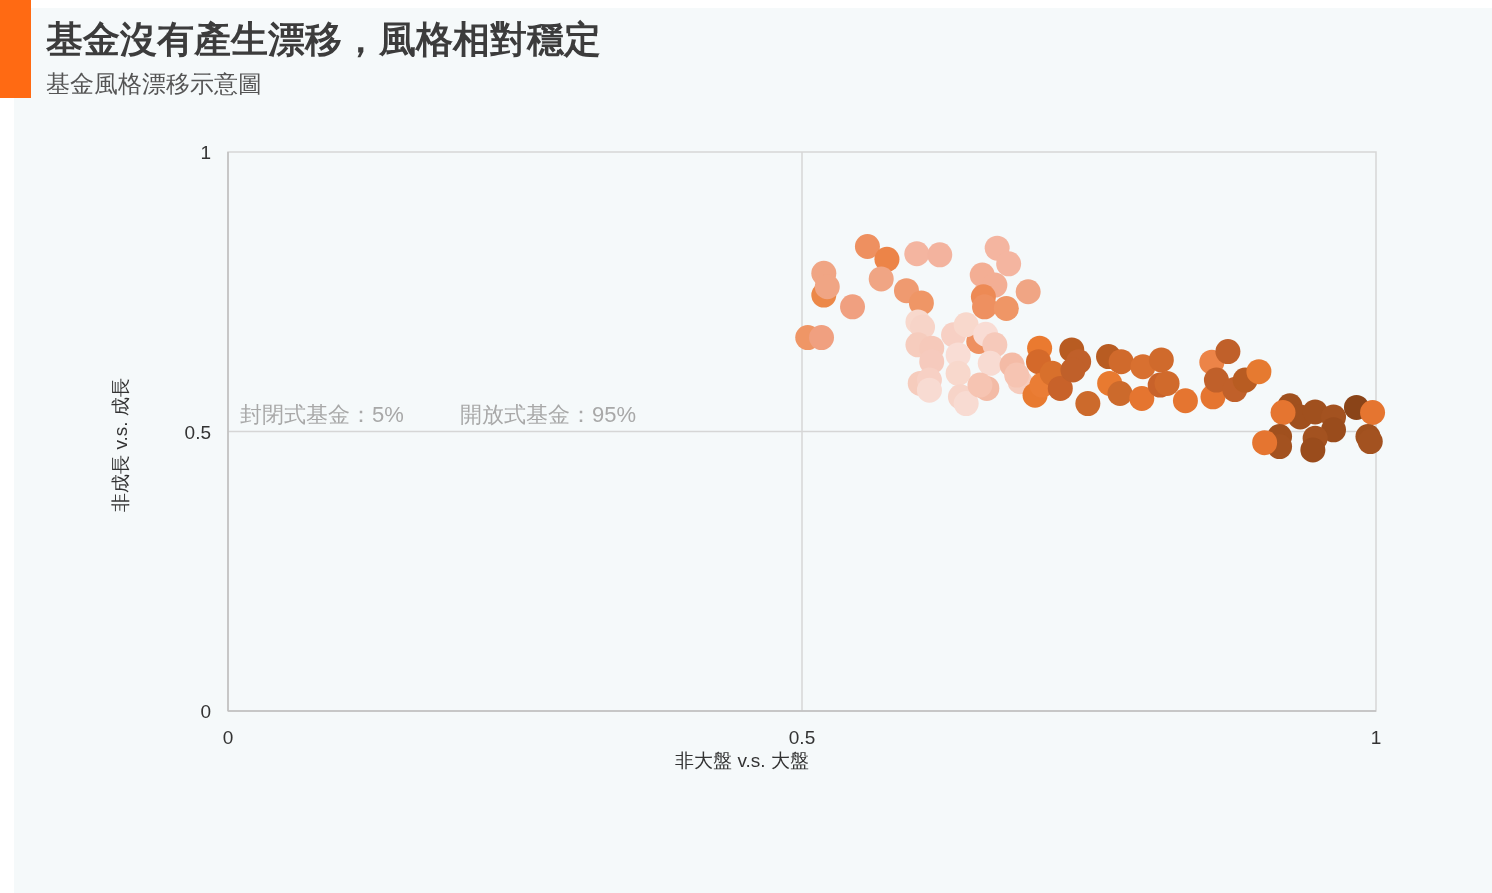 The image size is (1492, 893). I want to click on subtitle: 基金風格漂移示意圖, so click(154, 83).